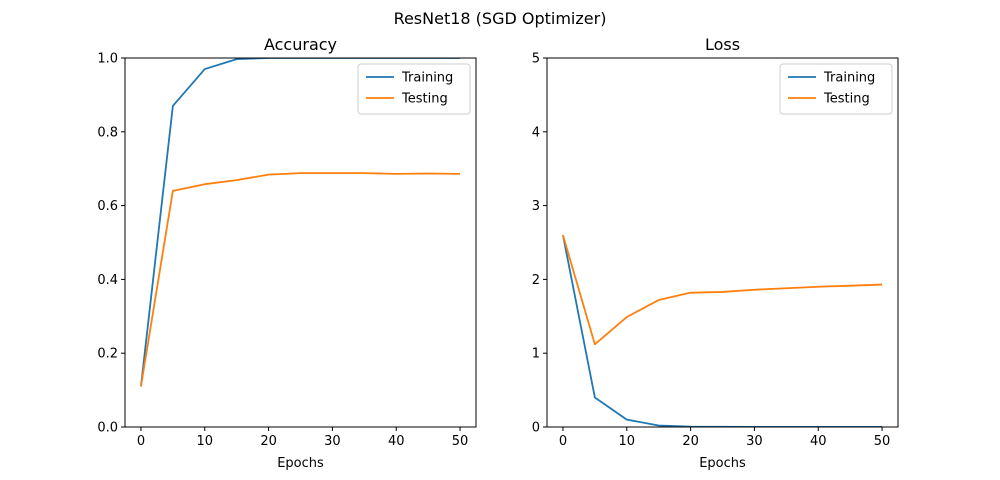 This screenshot has width=1000, height=480. What do you see at coordinates (563, 441) in the screenshot?
I see `loss-x-tick-label: 0` at bounding box center [563, 441].